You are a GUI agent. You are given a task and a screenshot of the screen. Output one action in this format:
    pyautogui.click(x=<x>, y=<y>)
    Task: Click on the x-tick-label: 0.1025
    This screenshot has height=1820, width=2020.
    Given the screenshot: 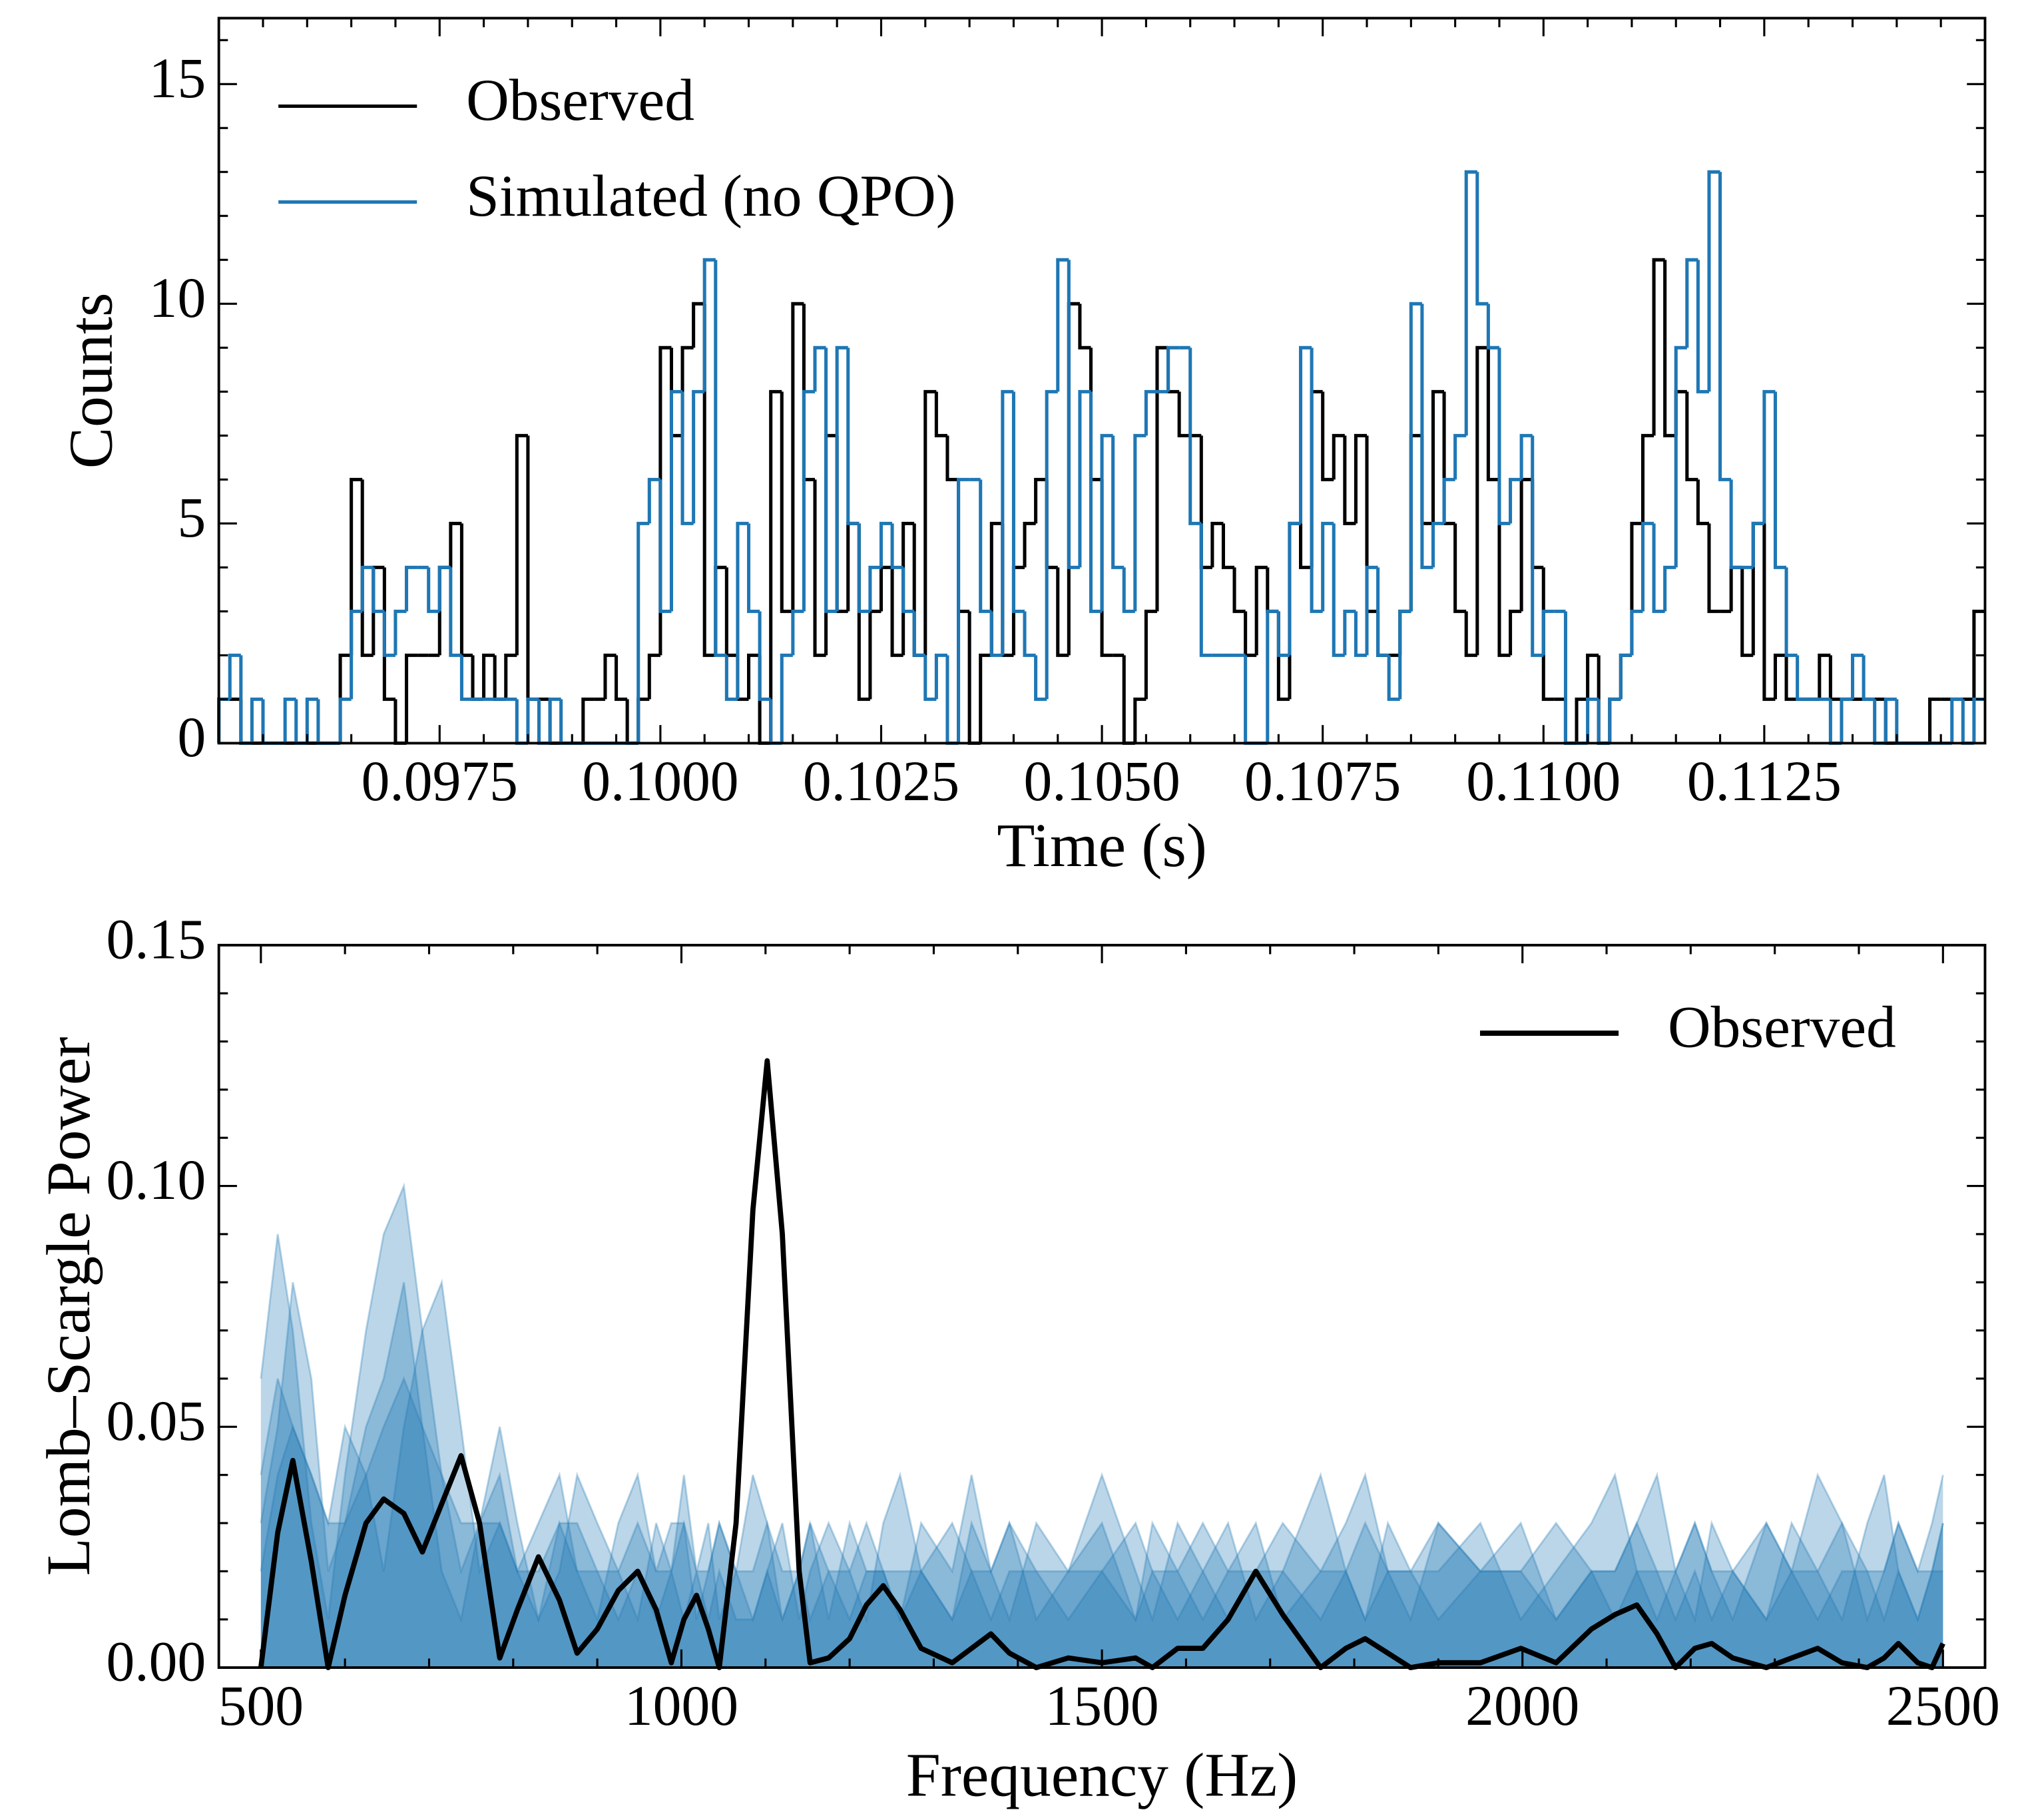 What is the action you would take?
    pyautogui.click(x=881, y=781)
    